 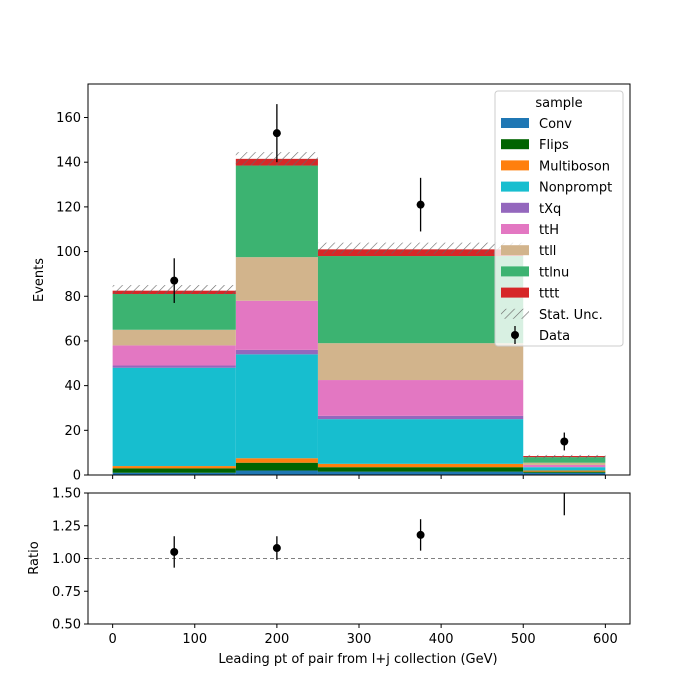 I want to click on legend-label-tXq: tXq, so click(x=550, y=209).